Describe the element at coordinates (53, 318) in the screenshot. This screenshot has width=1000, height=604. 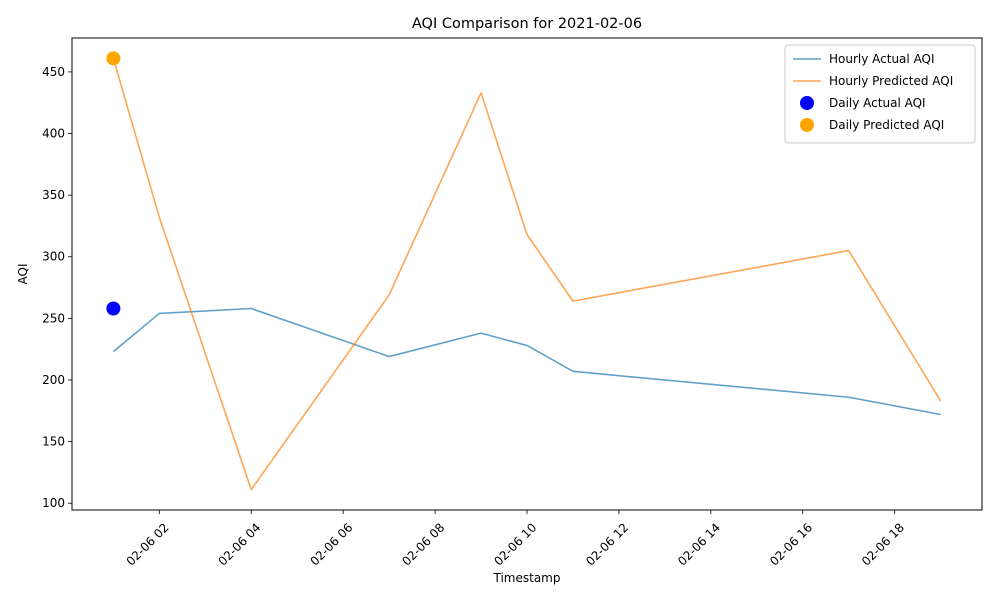
I see `y-tick-label-3: 250` at that location.